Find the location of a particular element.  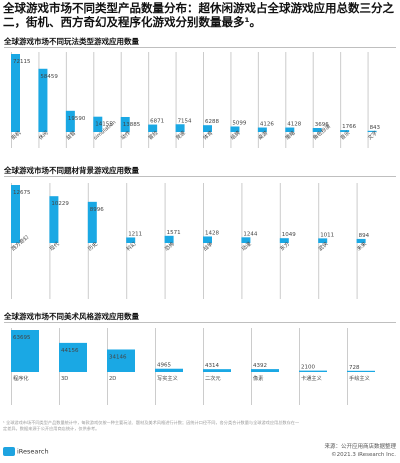

bar-value-label: 34146 is located at coordinates (118, 357).